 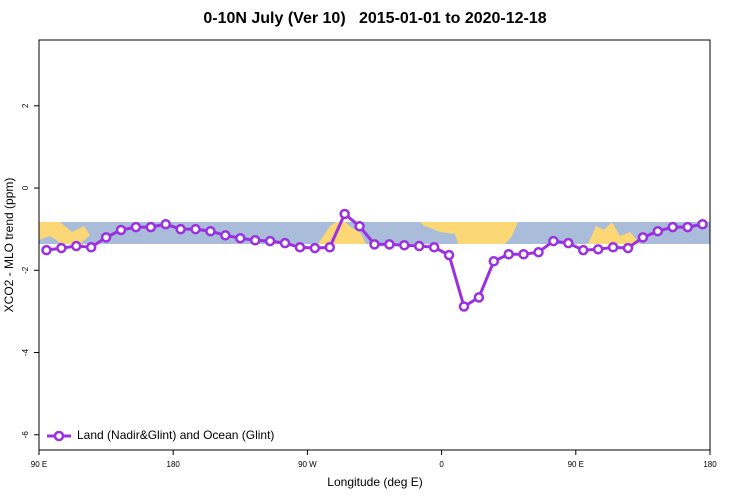 What do you see at coordinates (441, 464) in the screenshot?
I see `x-tick-label: 0` at bounding box center [441, 464].